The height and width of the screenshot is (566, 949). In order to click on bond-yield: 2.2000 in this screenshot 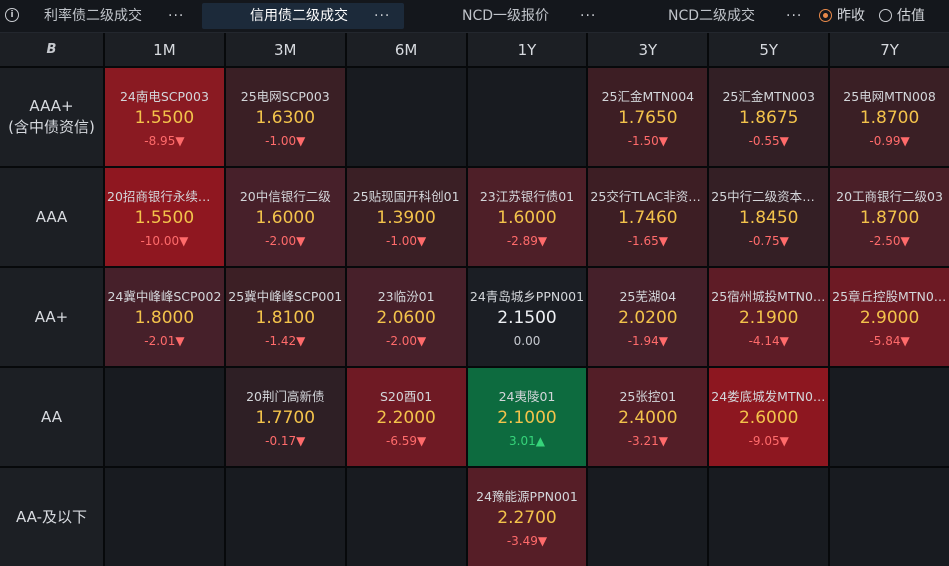, I will do `click(406, 418)`.